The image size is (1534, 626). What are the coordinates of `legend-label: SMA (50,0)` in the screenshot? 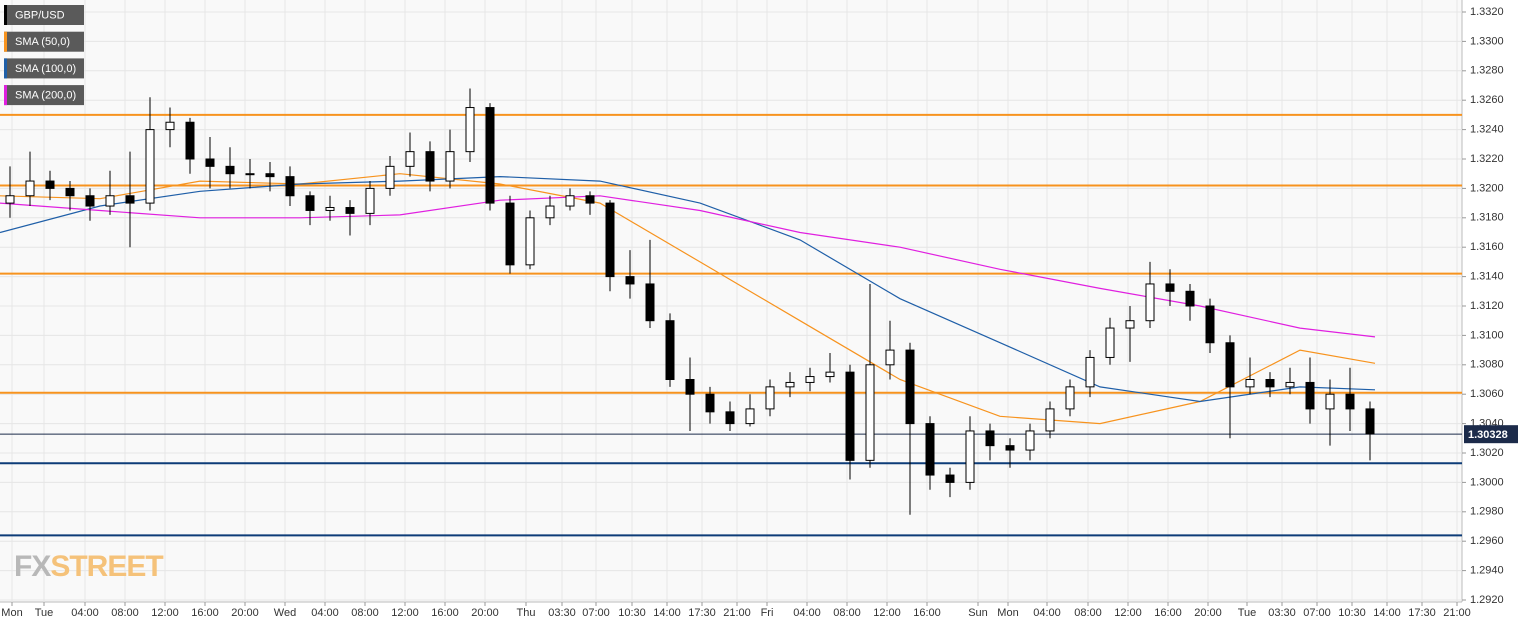 It's located at (42, 42).